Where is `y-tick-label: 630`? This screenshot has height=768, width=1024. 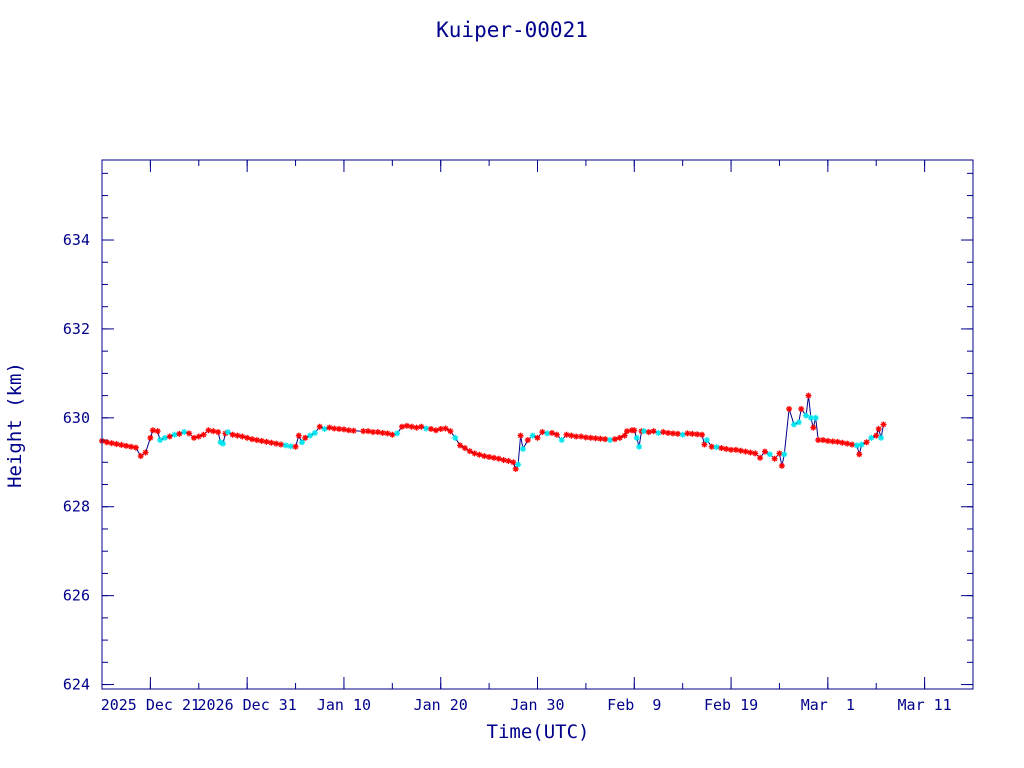
y-tick-label: 630 is located at coordinates (76, 418).